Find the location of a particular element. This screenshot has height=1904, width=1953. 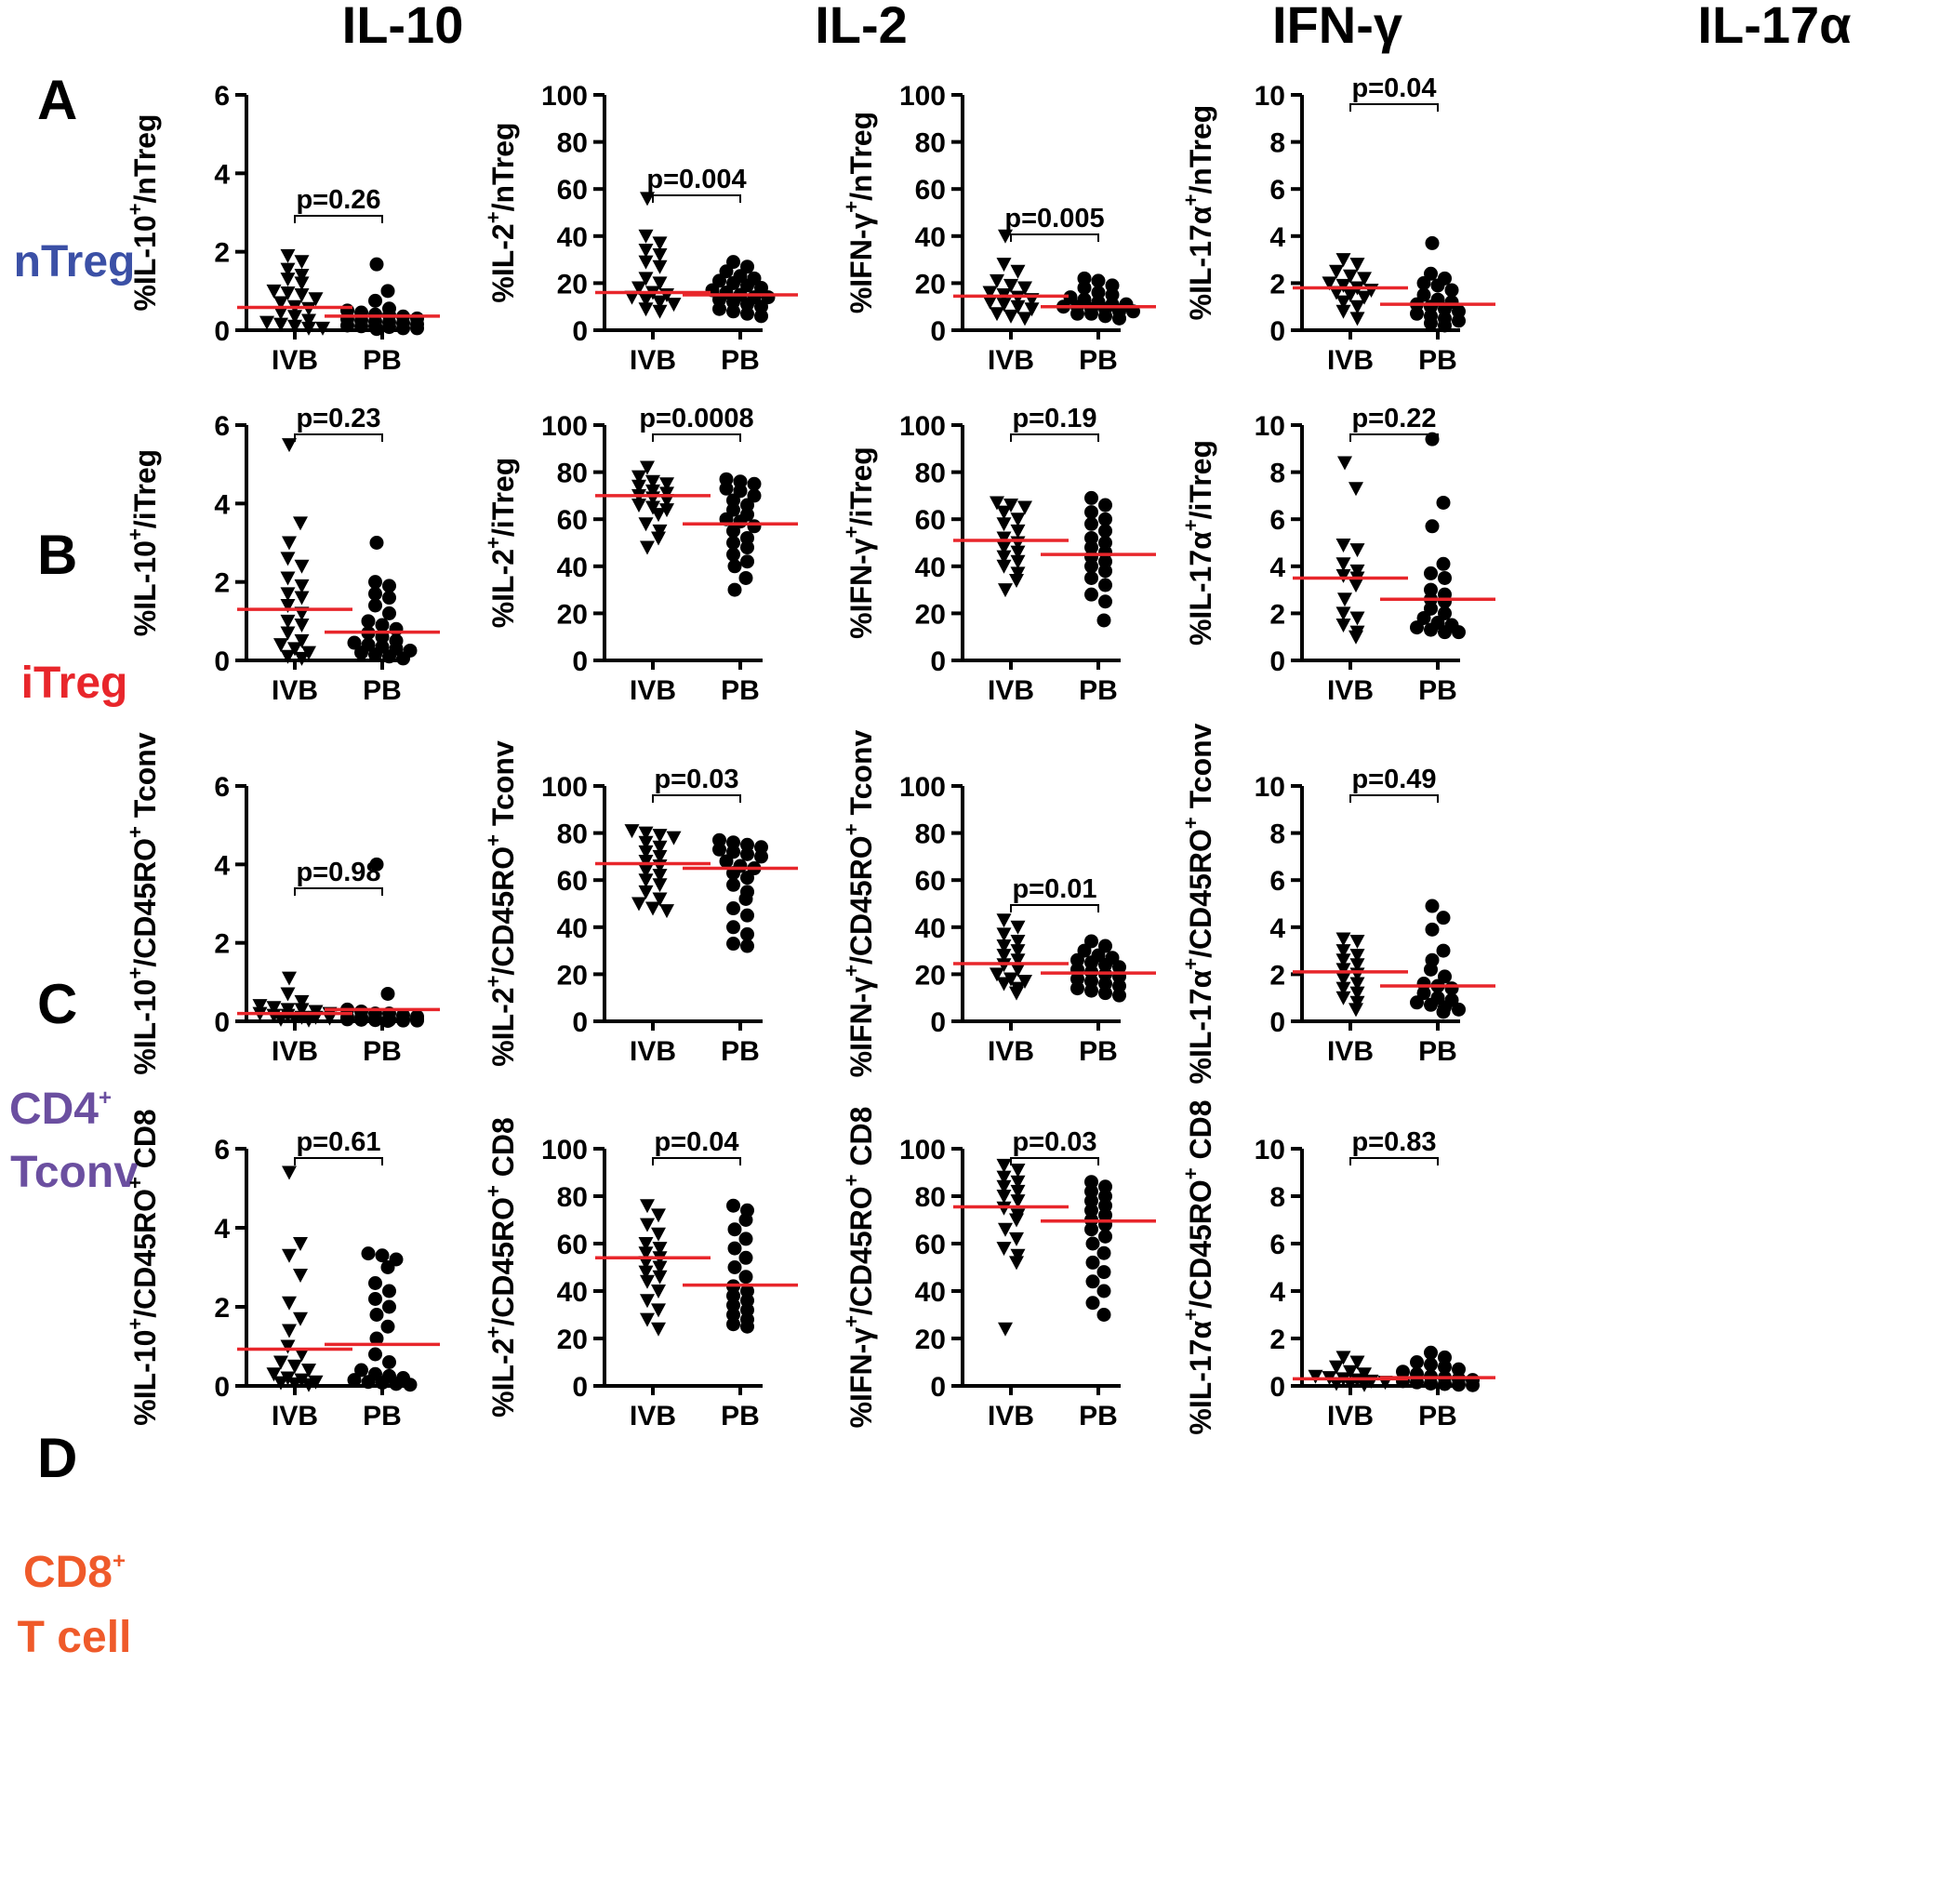

y-tick-label: 2 is located at coordinates (1277, 614).